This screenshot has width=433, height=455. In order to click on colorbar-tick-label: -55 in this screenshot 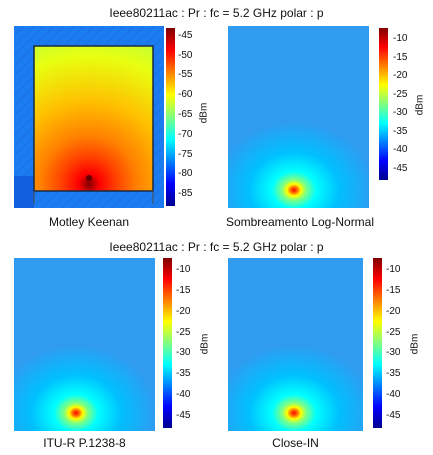, I will do `click(185, 75)`.